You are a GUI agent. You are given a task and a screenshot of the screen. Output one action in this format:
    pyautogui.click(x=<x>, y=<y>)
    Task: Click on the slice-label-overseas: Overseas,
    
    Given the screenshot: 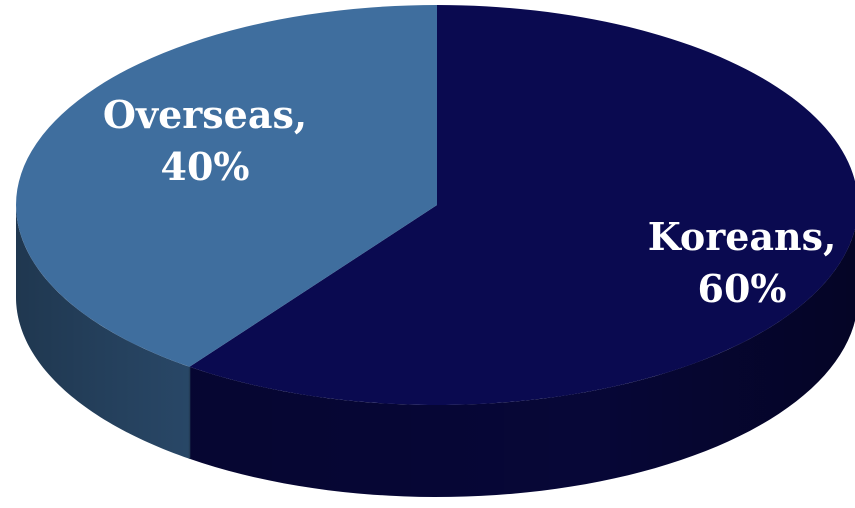 What is the action you would take?
    pyautogui.click(x=205, y=114)
    